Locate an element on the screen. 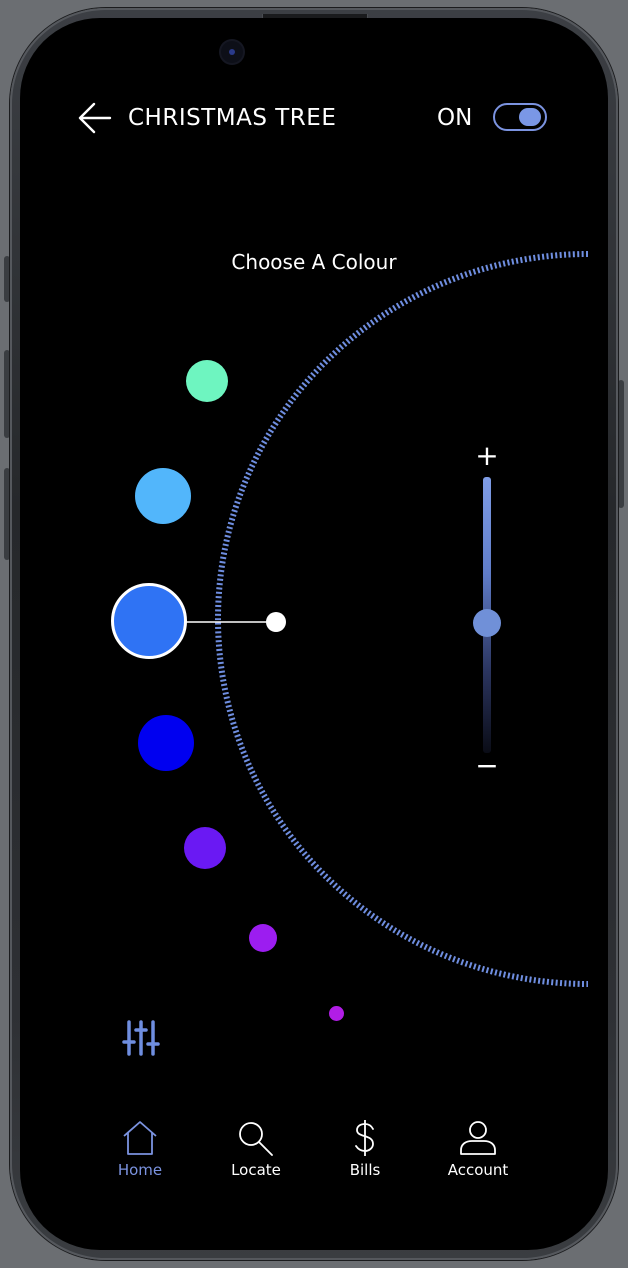 This screenshot has height=1268, width=628. dial-handle is located at coordinates (276, 622).